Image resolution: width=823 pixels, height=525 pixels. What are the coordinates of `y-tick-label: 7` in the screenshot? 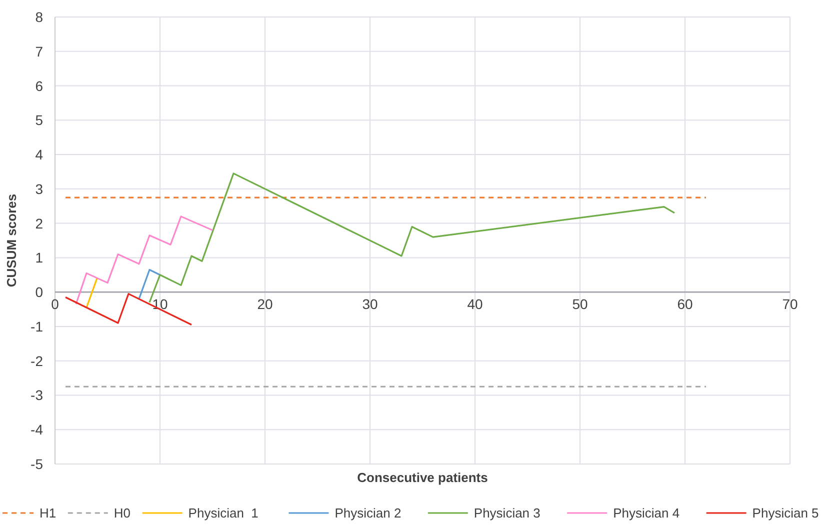 It's located at (39, 51).